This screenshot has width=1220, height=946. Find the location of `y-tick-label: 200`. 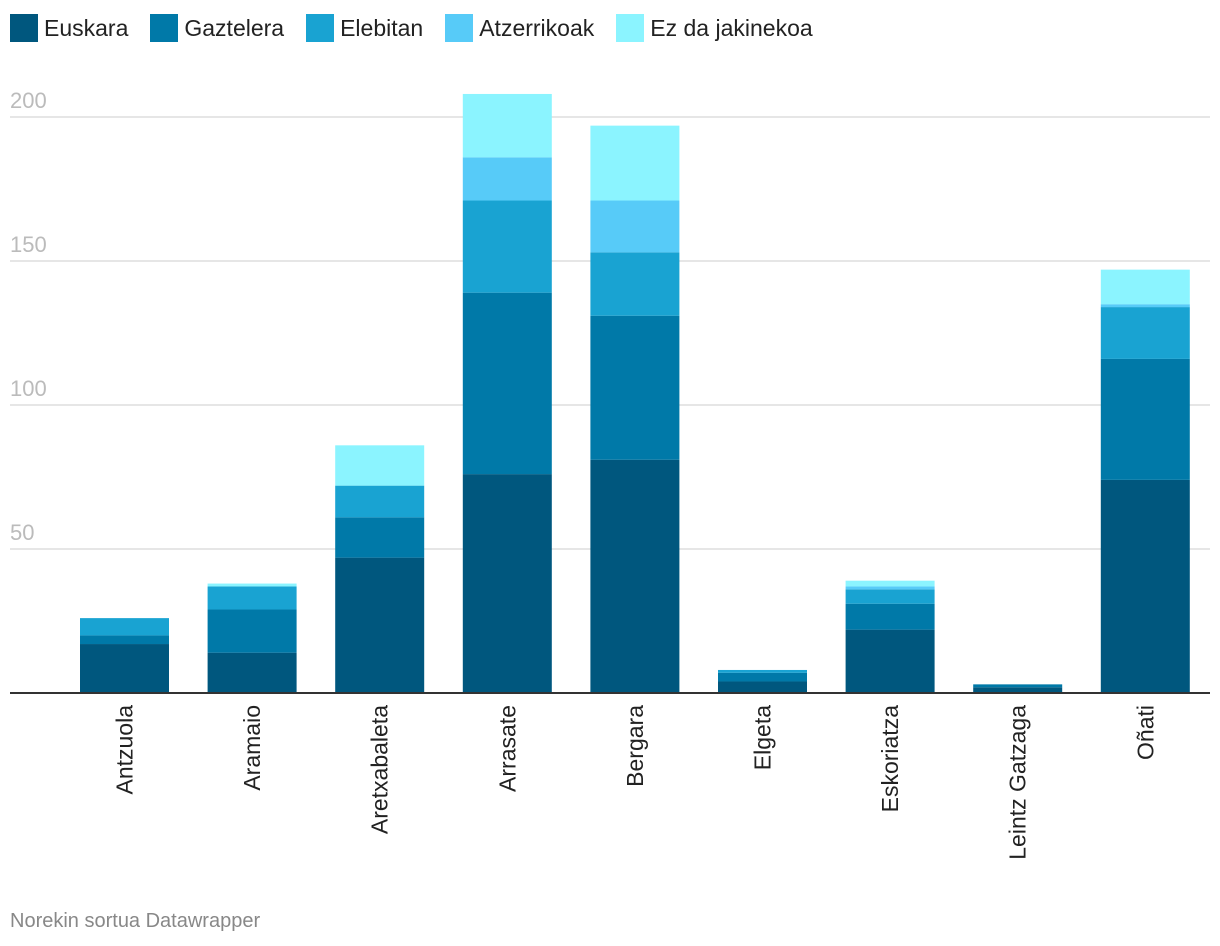

y-tick-label: 200 is located at coordinates (28, 100).